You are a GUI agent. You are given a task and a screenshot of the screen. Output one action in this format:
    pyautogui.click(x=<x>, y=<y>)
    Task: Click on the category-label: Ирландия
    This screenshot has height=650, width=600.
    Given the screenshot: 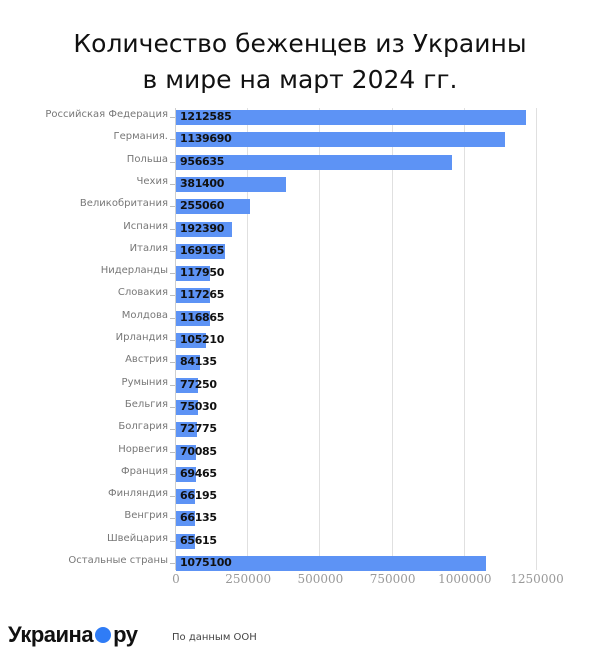 What is the action you would take?
    pyautogui.click(x=141, y=337)
    